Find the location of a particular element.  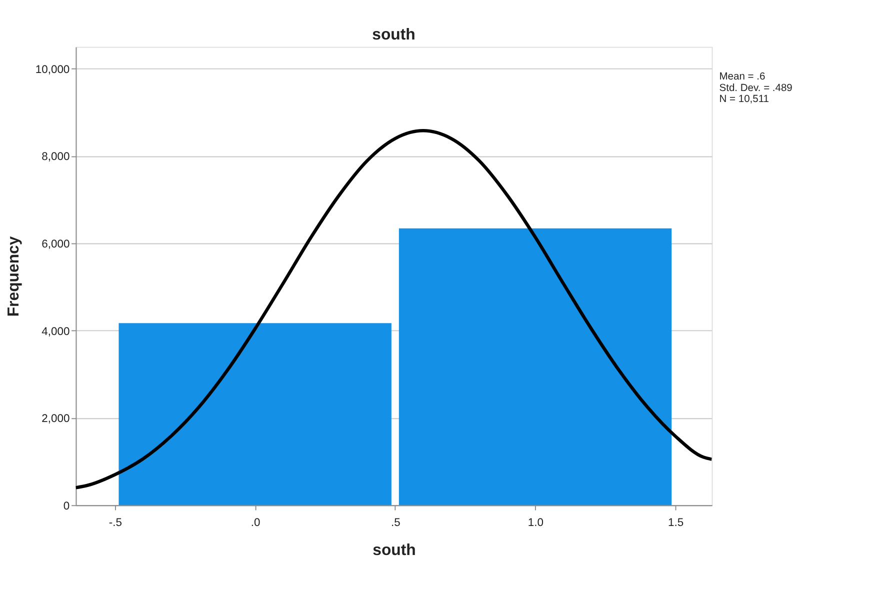

y-tick-label: 0 is located at coordinates (66, 506).